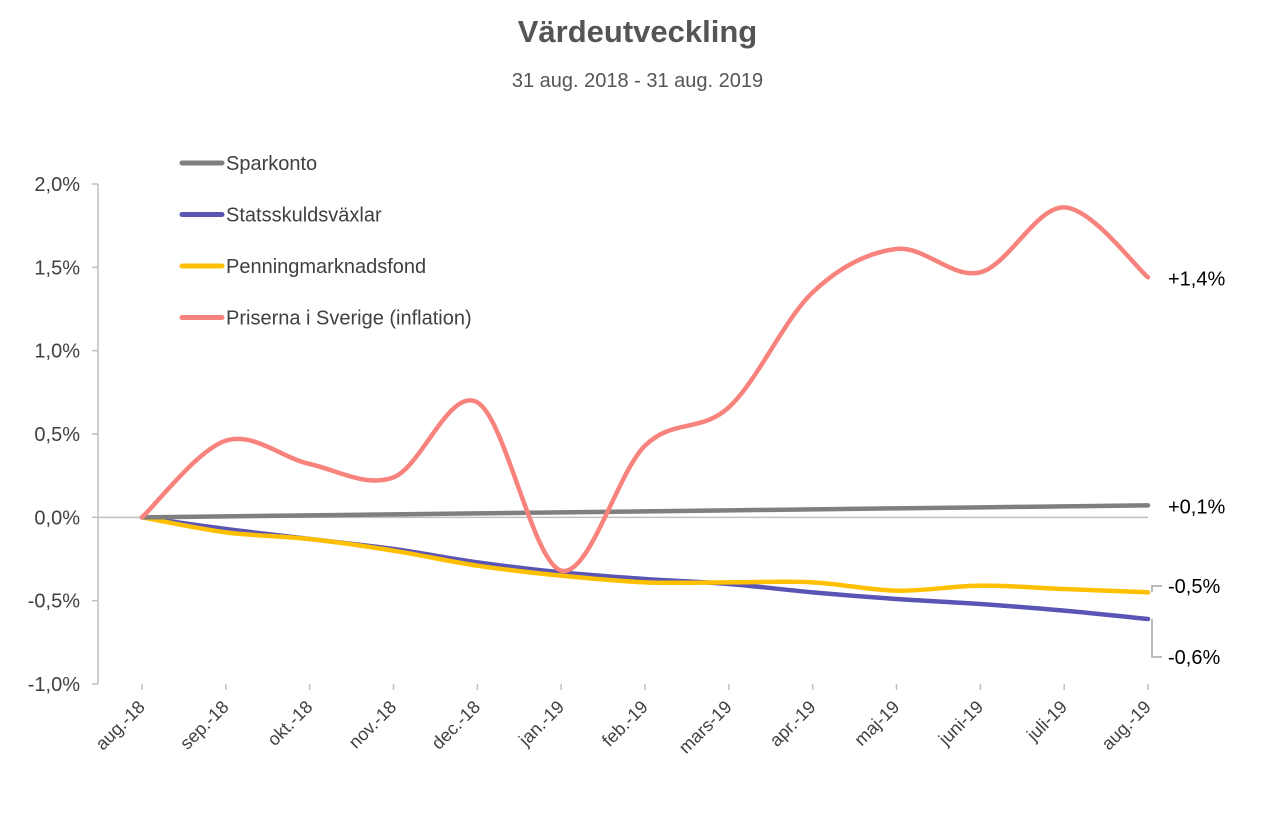 This screenshot has height=822, width=1275. What do you see at coordinates (1196, 507) in the screenshot?
I see `end-label-sparkonto: +0,1%` at bounding box center [1196, 507].